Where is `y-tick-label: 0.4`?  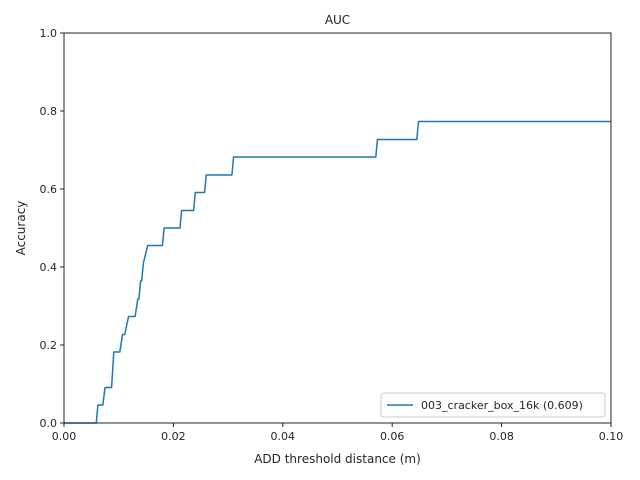
y-tick-label: 0.4 is located at coordinates (49, 267).